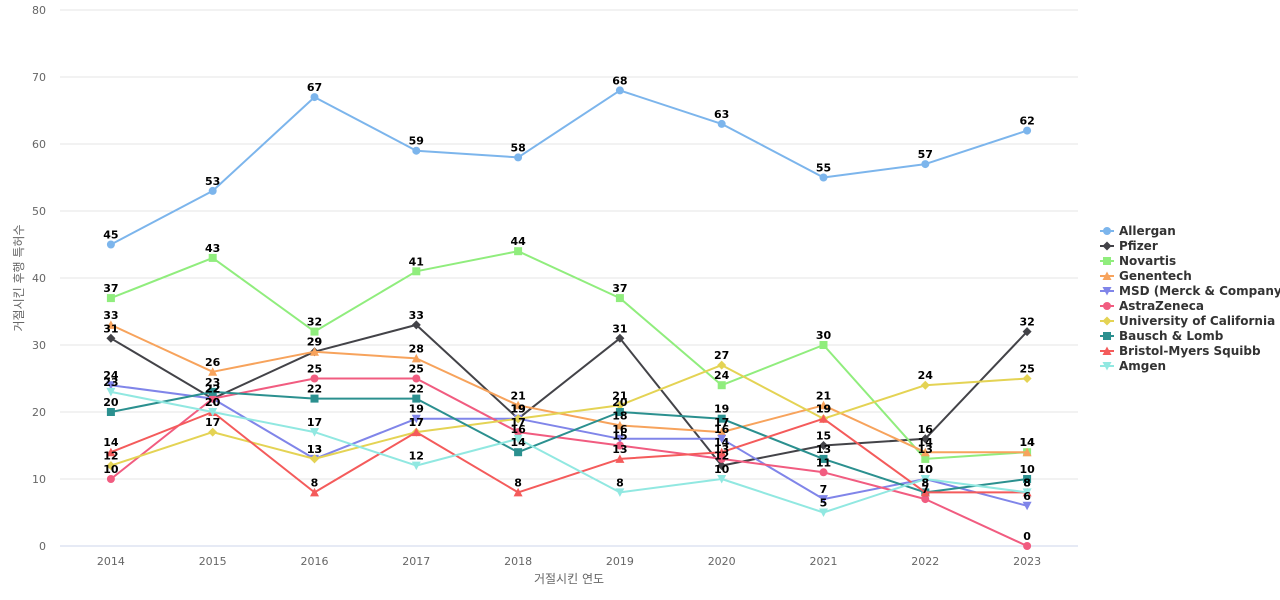  What do you see at coordinates (1138, 246) in the screenshot?
I see `legend-label: Pfizer` at bounding box center [1138, 246].